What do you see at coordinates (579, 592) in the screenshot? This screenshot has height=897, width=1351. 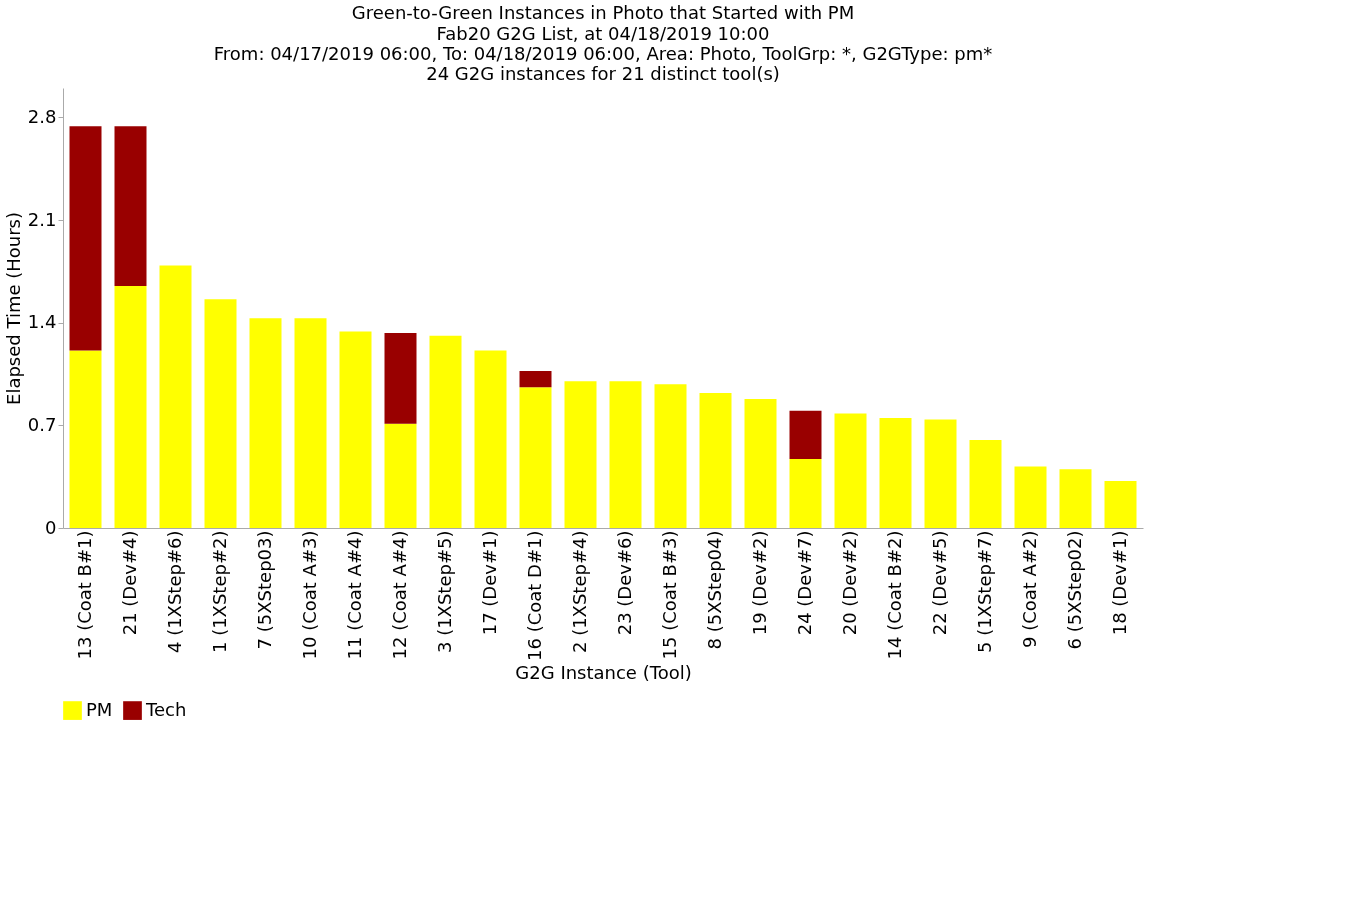 I see `x-tick-label: 2 (1XStep#4)` at bounding box center [579, 592].